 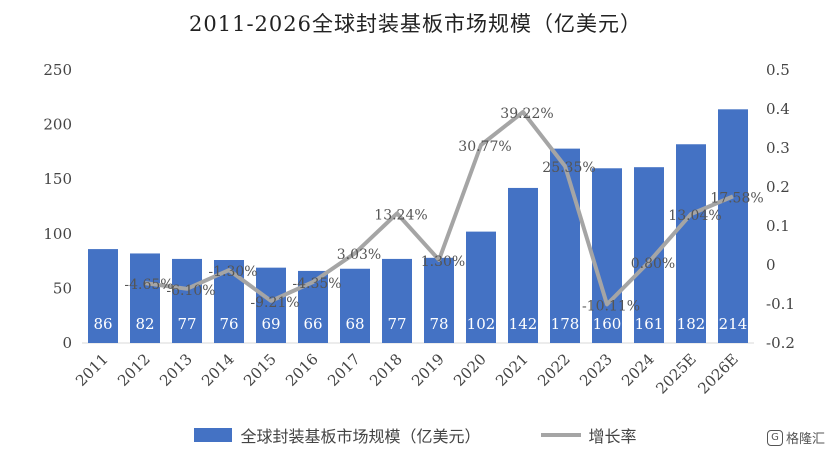 I want to click on y-right-tick-label: 0.4, so click(x=778, y=109).